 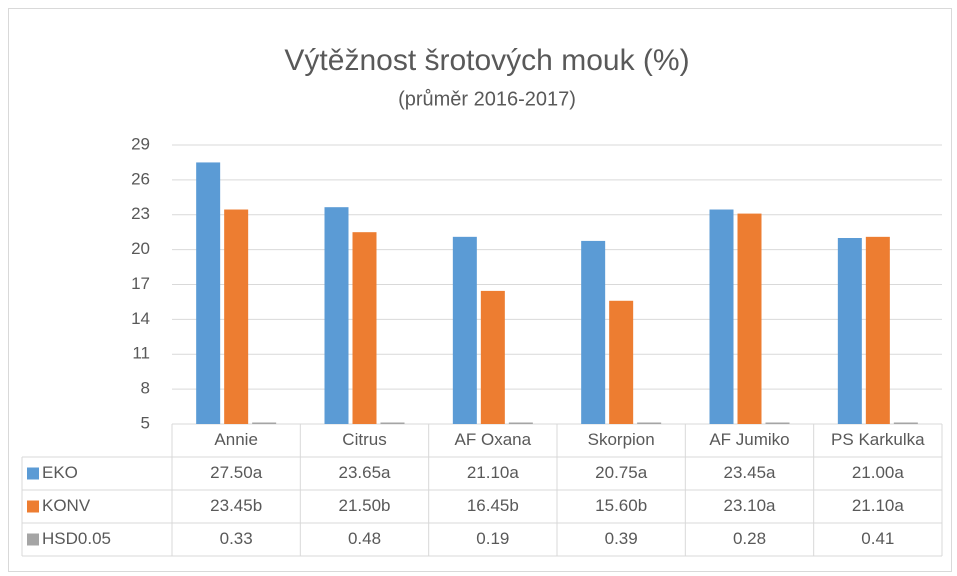 What do you see at coordinates (76, 538) in the screenshot?
I see `legend-label: HSD0.05` at bounding box center [76, 538].